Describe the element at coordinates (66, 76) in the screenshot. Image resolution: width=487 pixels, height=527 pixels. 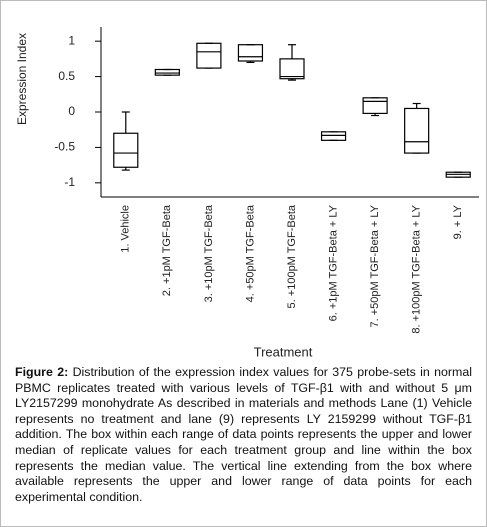
I see `y-tick-label: 0.5` at that location.